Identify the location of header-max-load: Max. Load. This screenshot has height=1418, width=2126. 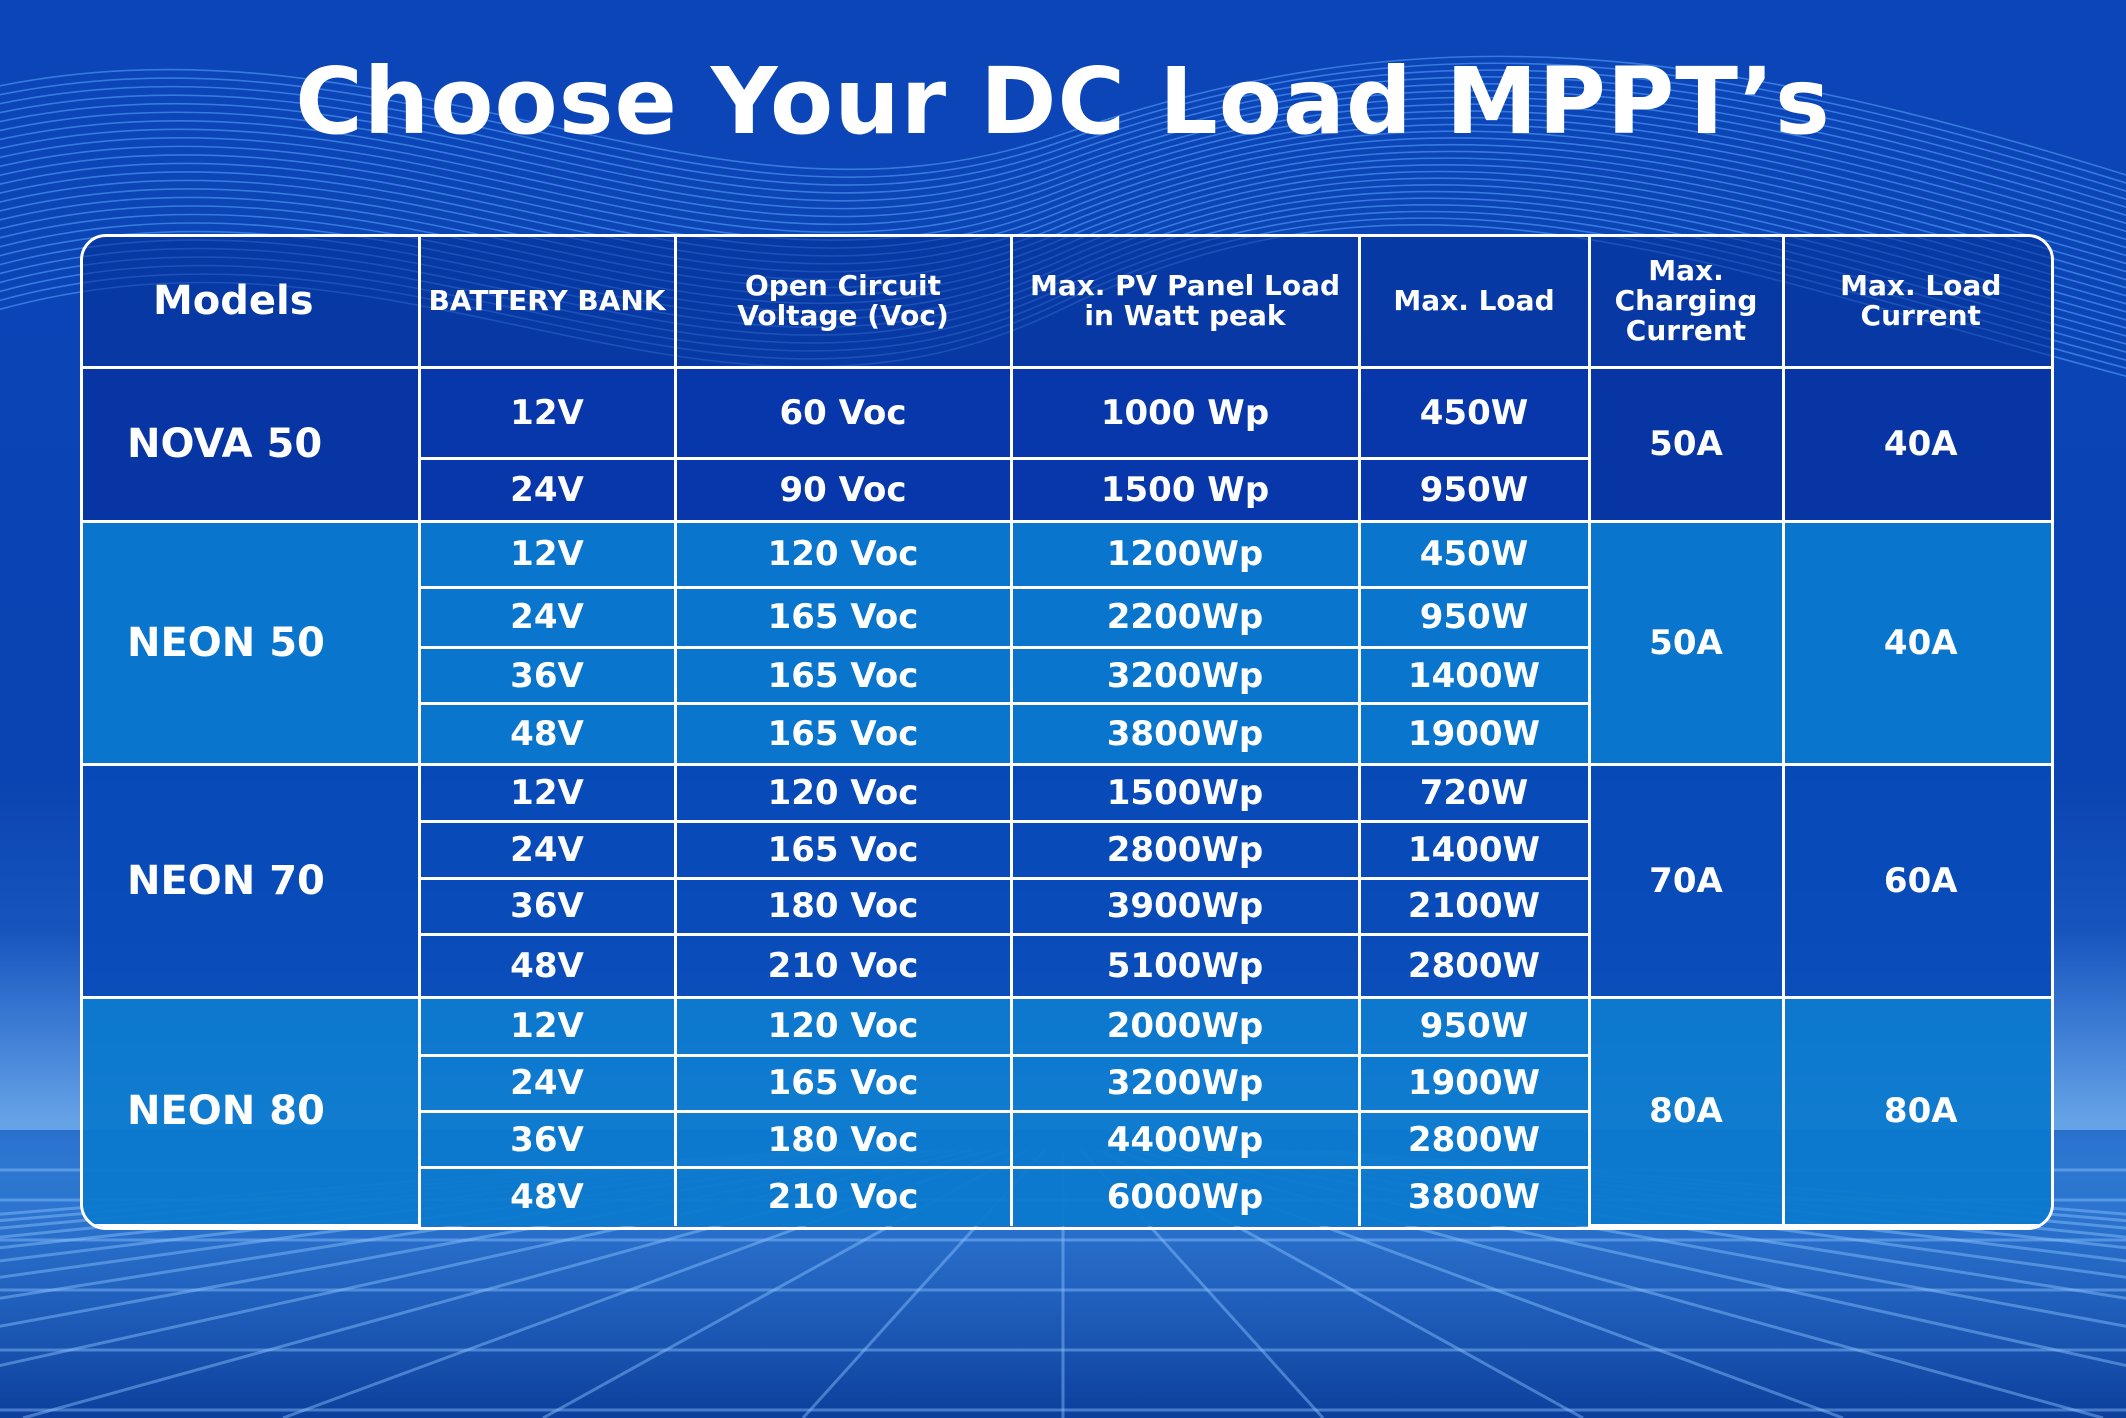
(1474, 303).